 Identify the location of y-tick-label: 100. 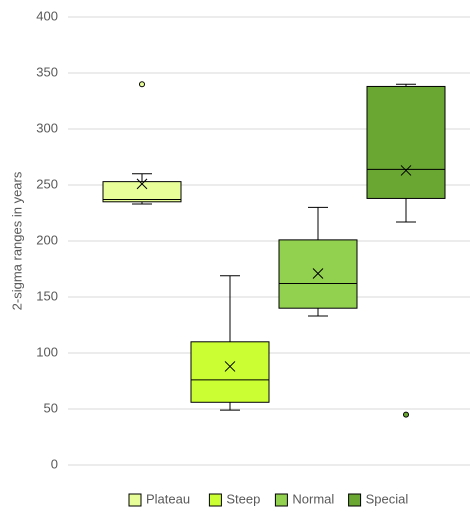
(47, 351).